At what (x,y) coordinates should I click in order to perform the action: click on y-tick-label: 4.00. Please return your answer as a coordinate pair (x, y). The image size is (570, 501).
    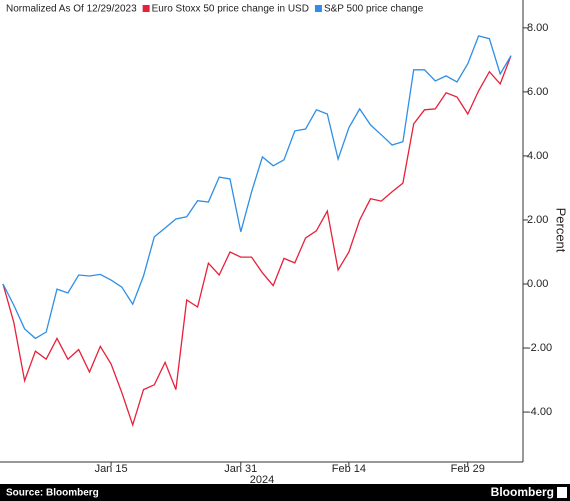
    Looking at the image, I should click on (537, 156).